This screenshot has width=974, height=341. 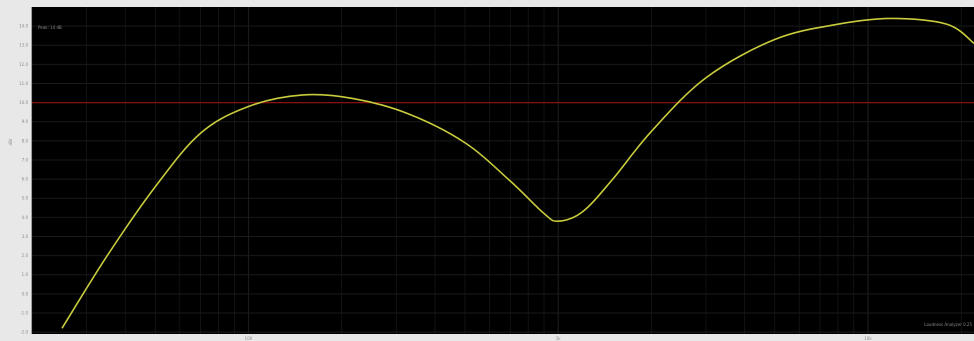 I want to click on y-axis-label: dBr, so click(x=10, y=141).